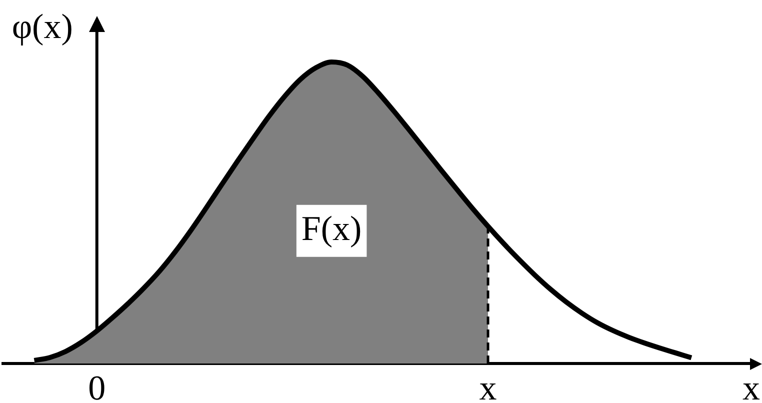 This screenshot has height=403, width=762. What do you see at coordinates (331, 228) in the screenshot?
I see `annotation: F(x)` at bounding box center [331, 228].